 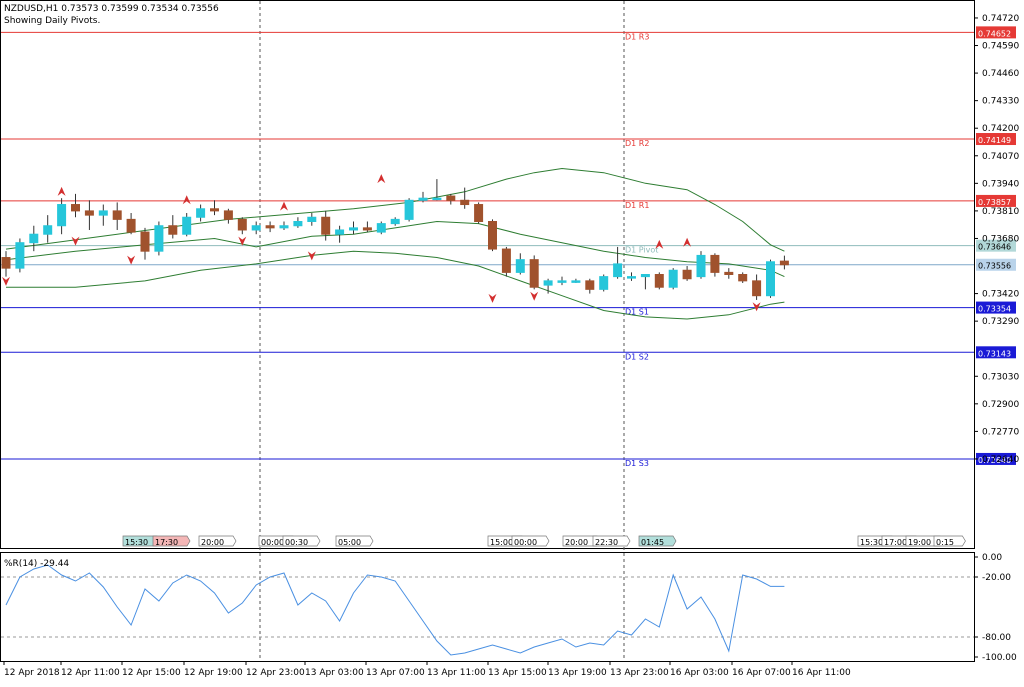 I want to click on time-tick-label: 12 Apr 19:00, so click(x=213, y=673).